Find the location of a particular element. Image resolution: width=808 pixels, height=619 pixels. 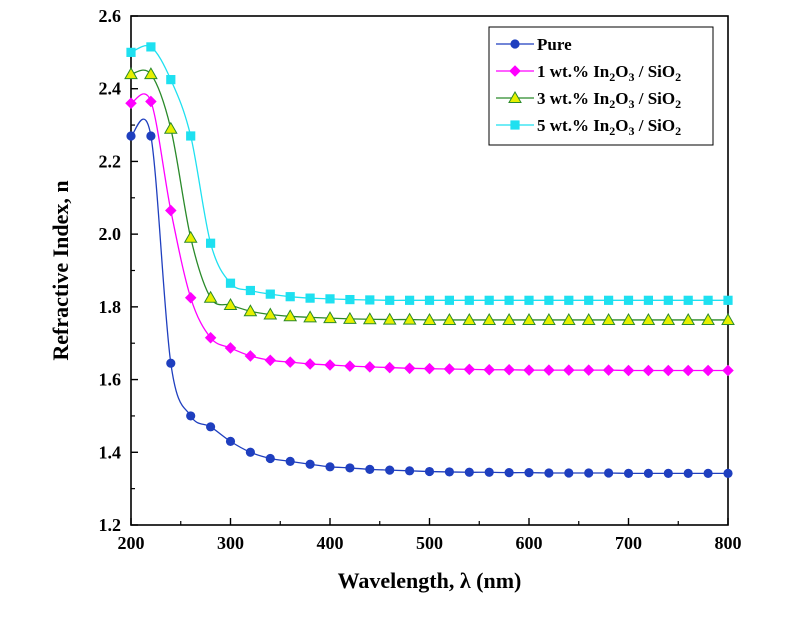

y-tick-label: 1.8 is located at coordinates (110, 307).